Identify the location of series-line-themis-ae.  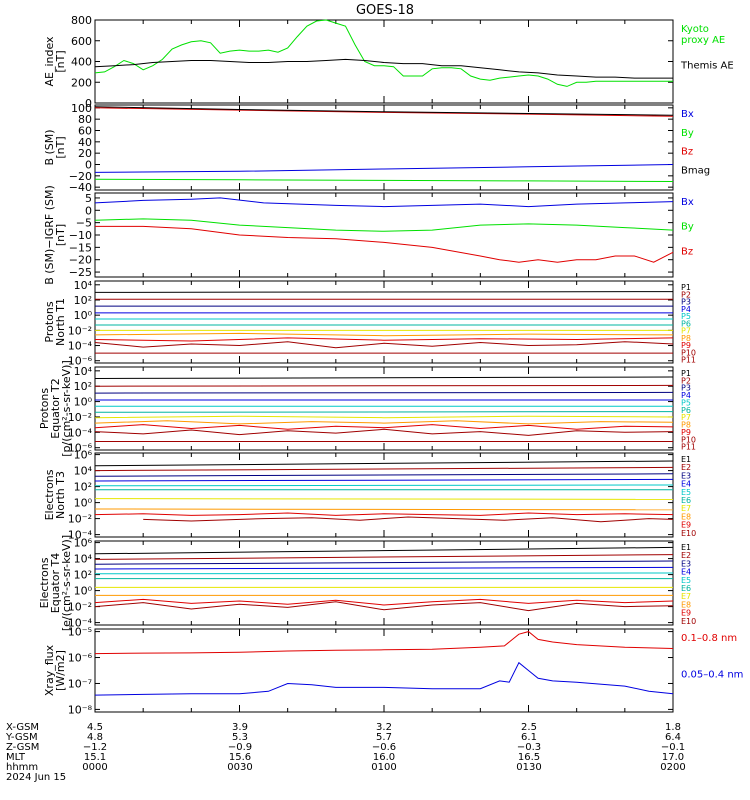
(383, 68).